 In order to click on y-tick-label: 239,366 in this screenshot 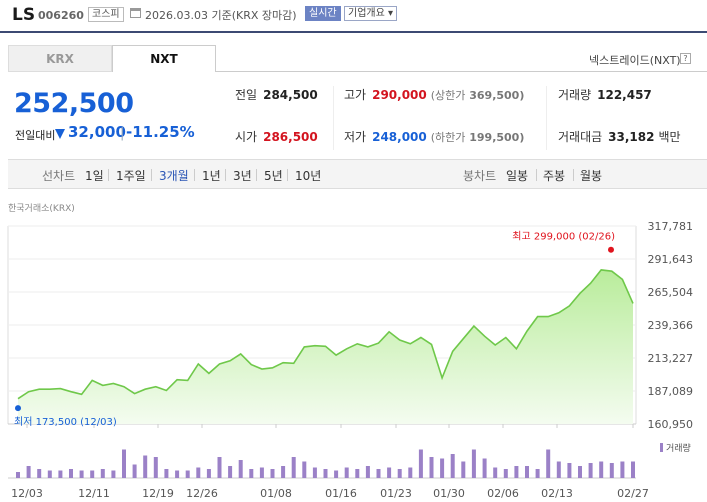, I will do `click(671, 325)`.